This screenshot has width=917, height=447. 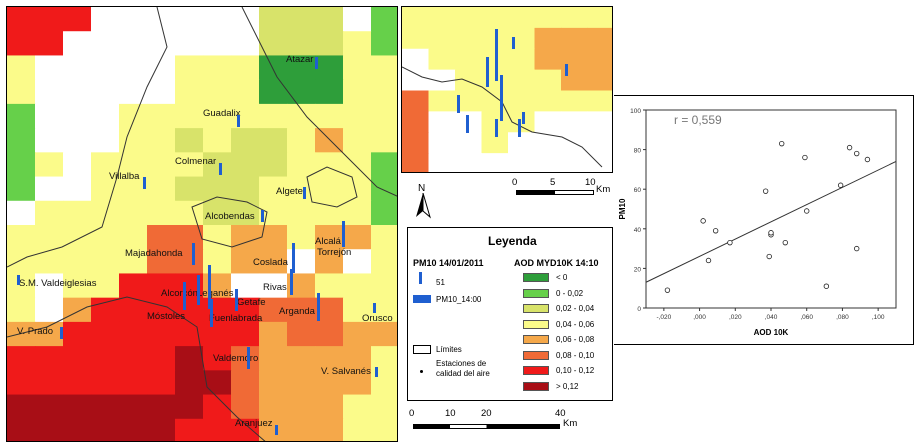 What do you see at coordinates (567, 190) in the screenshot?
I see `inset-scale-bar: 0 5 10 Km` at bounding box center [567, 190].